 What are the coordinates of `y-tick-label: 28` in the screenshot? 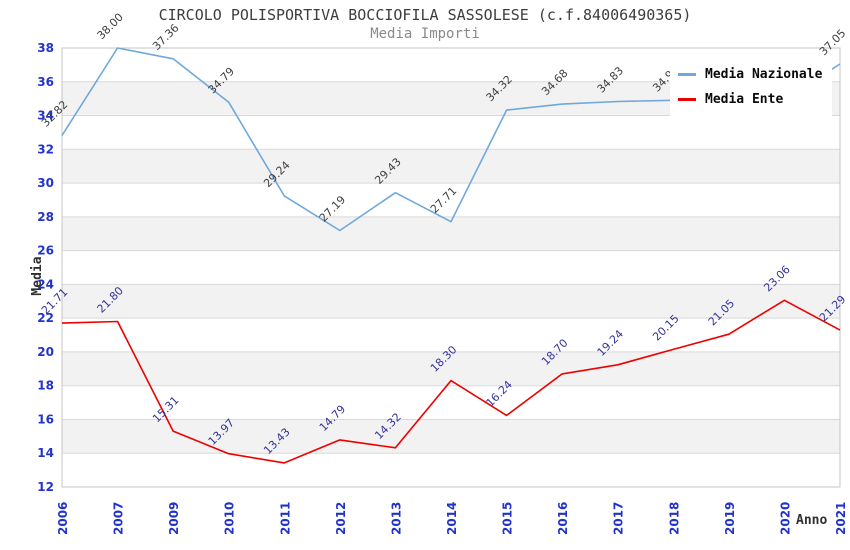 It's located at (45, 217).